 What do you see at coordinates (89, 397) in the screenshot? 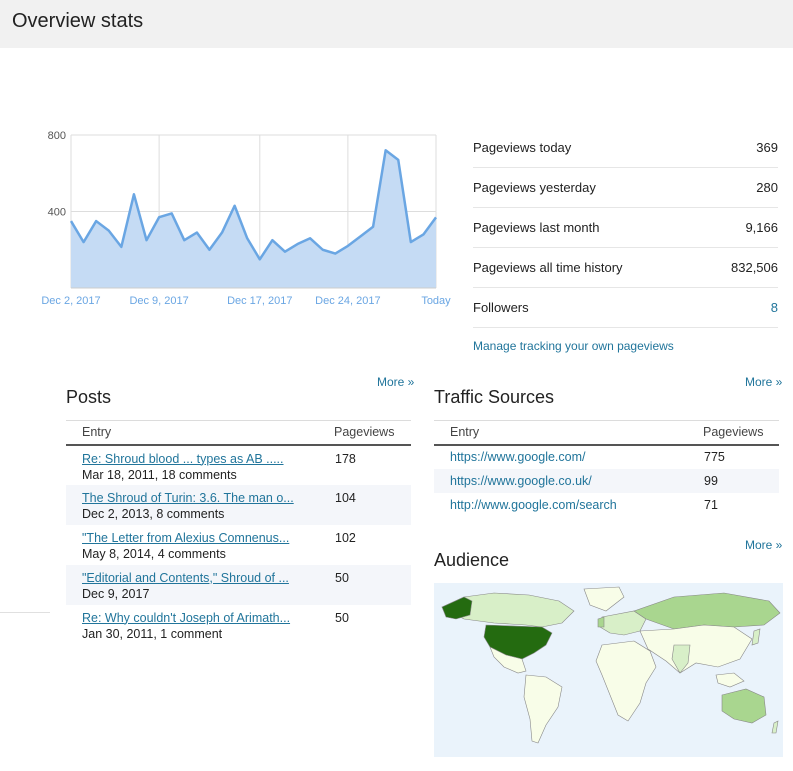
I see `posts-title: Posts` at bounding box center [89, 397].